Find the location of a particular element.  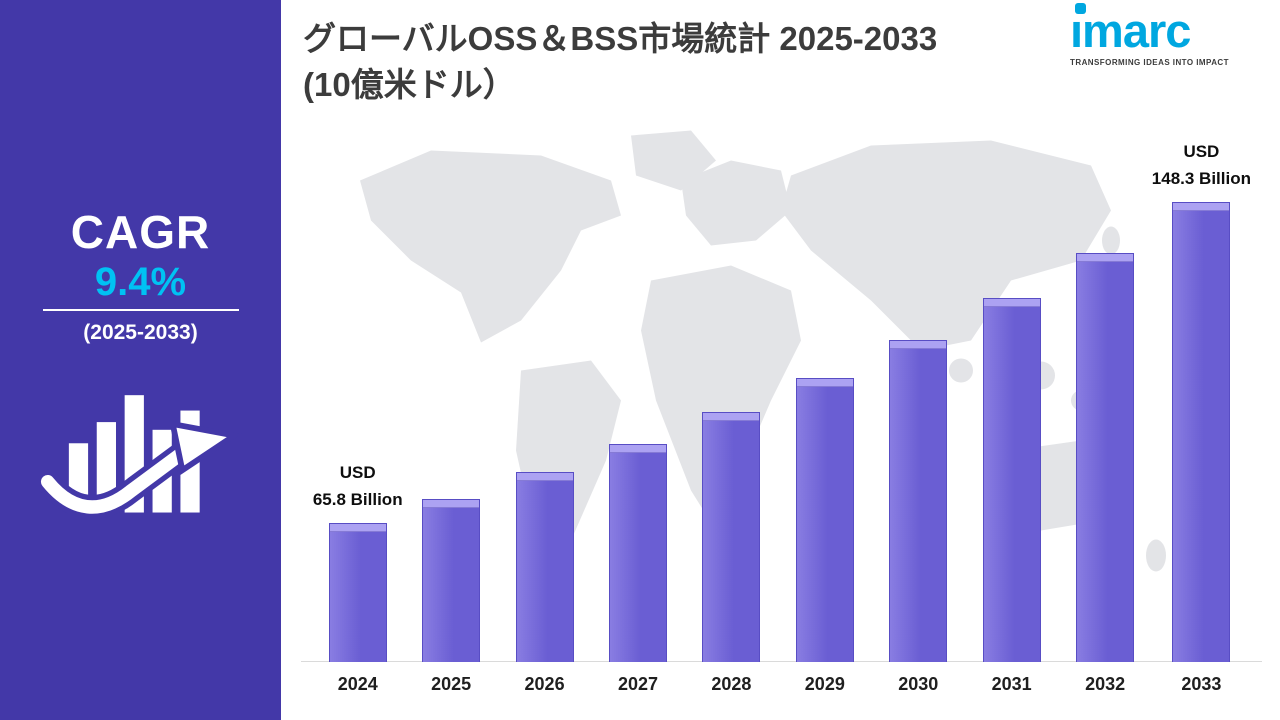

imarc-logo-wordmark: ımarc is located at coordinates (1168, 30).